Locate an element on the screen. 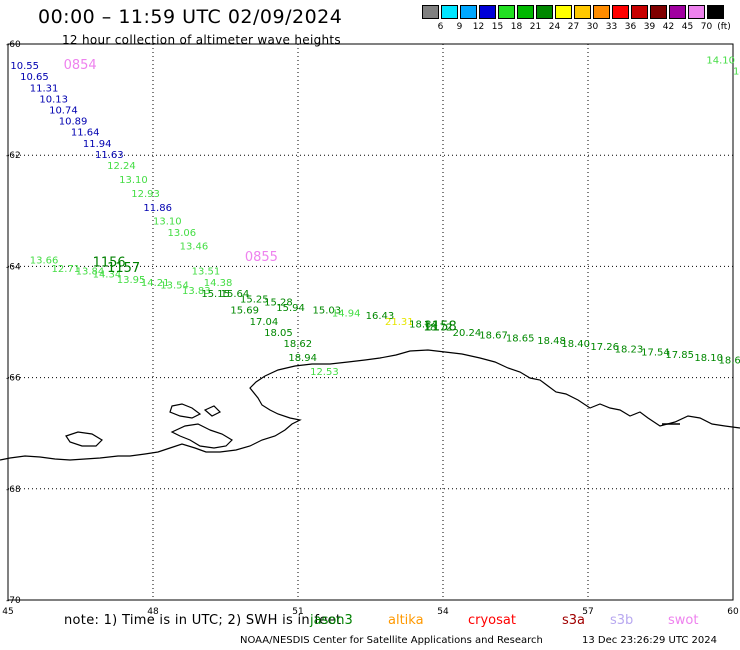 This screenshot has height=650, width=740. colorbar-label: 36 is located at coordinates (630, 27).